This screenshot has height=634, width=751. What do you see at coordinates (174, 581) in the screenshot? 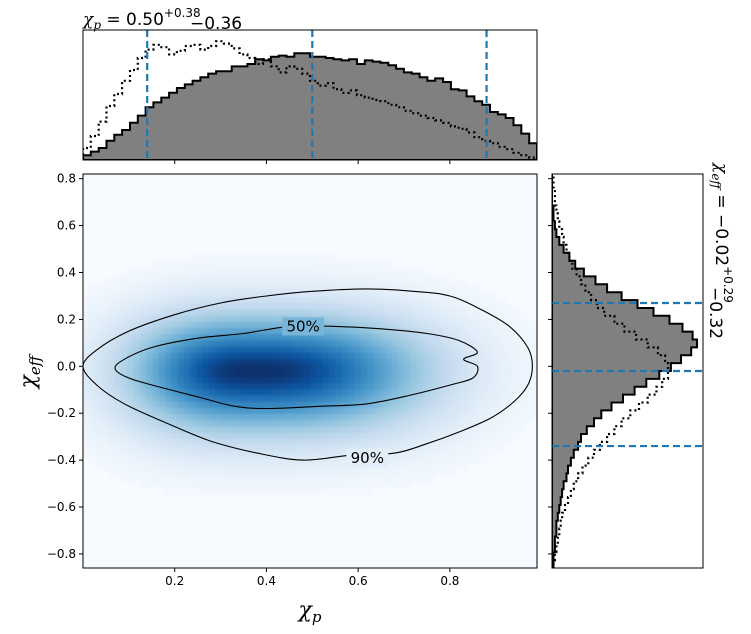
I see `x-tick-label: 0.2` at bounding box center [174, 581].